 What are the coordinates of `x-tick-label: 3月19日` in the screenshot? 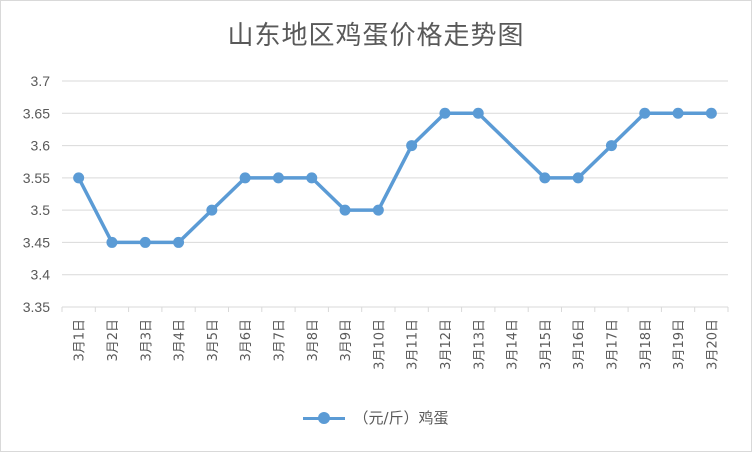 It's located at (679, 344).